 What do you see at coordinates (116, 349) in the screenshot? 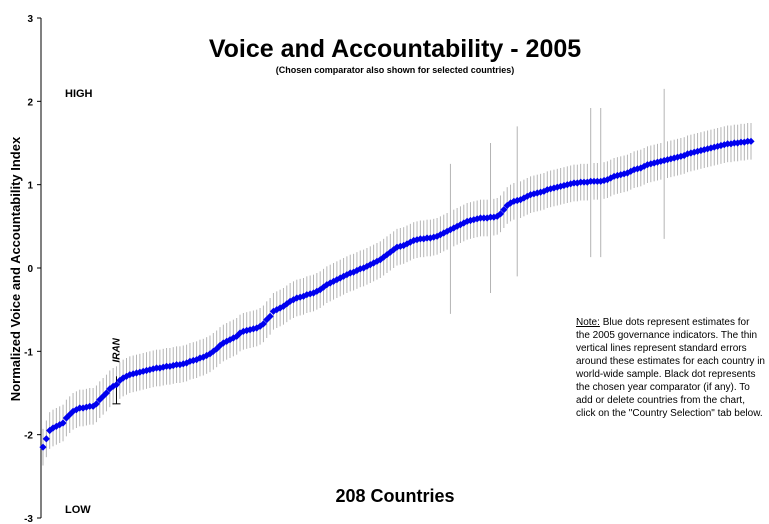
I see `highlight-country-label: IRAN` at bounding box center [116, 349].